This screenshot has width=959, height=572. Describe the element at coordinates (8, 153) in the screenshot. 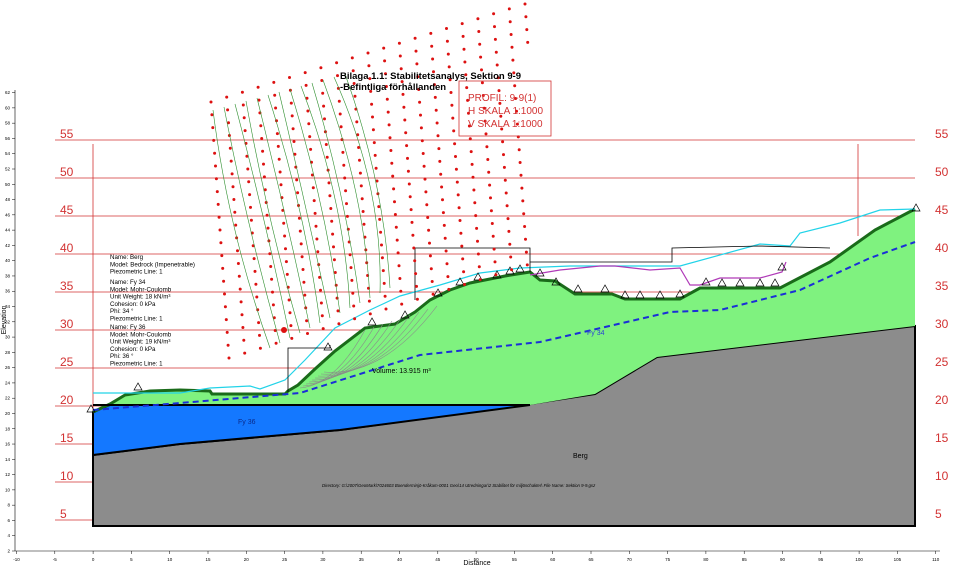

I see `y-tick-label: 54` at that location.